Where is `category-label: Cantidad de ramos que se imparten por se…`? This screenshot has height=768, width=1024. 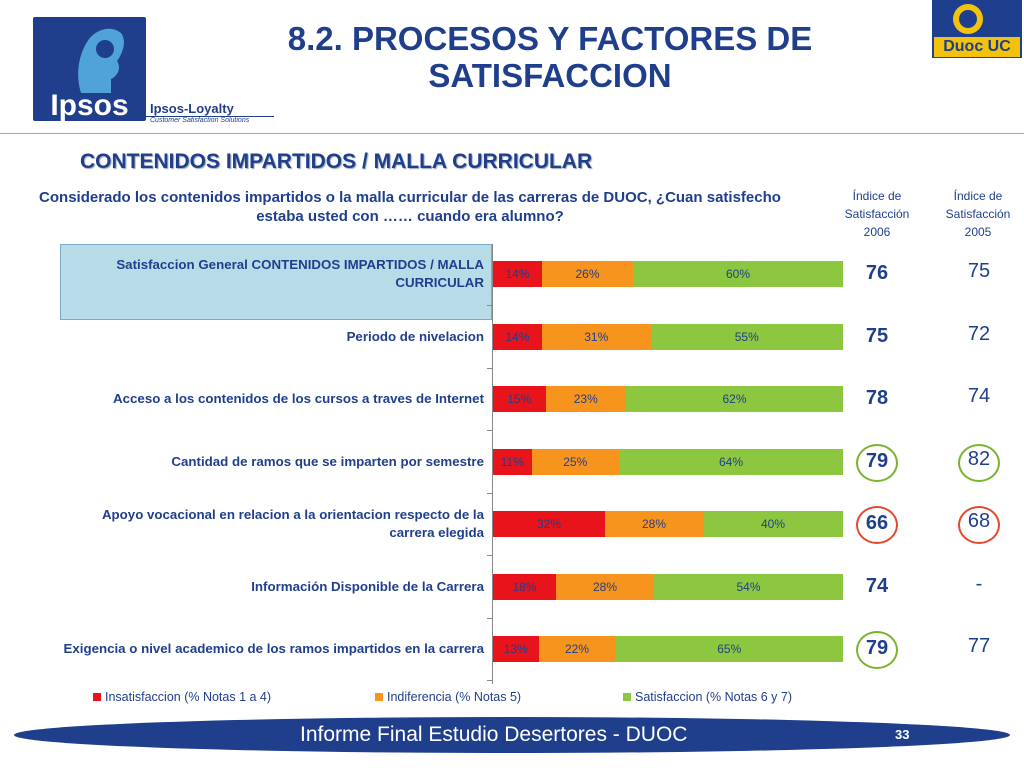 category-label: Cantidad de ramos que se imparten por se… is located at coordinates (327, 461).